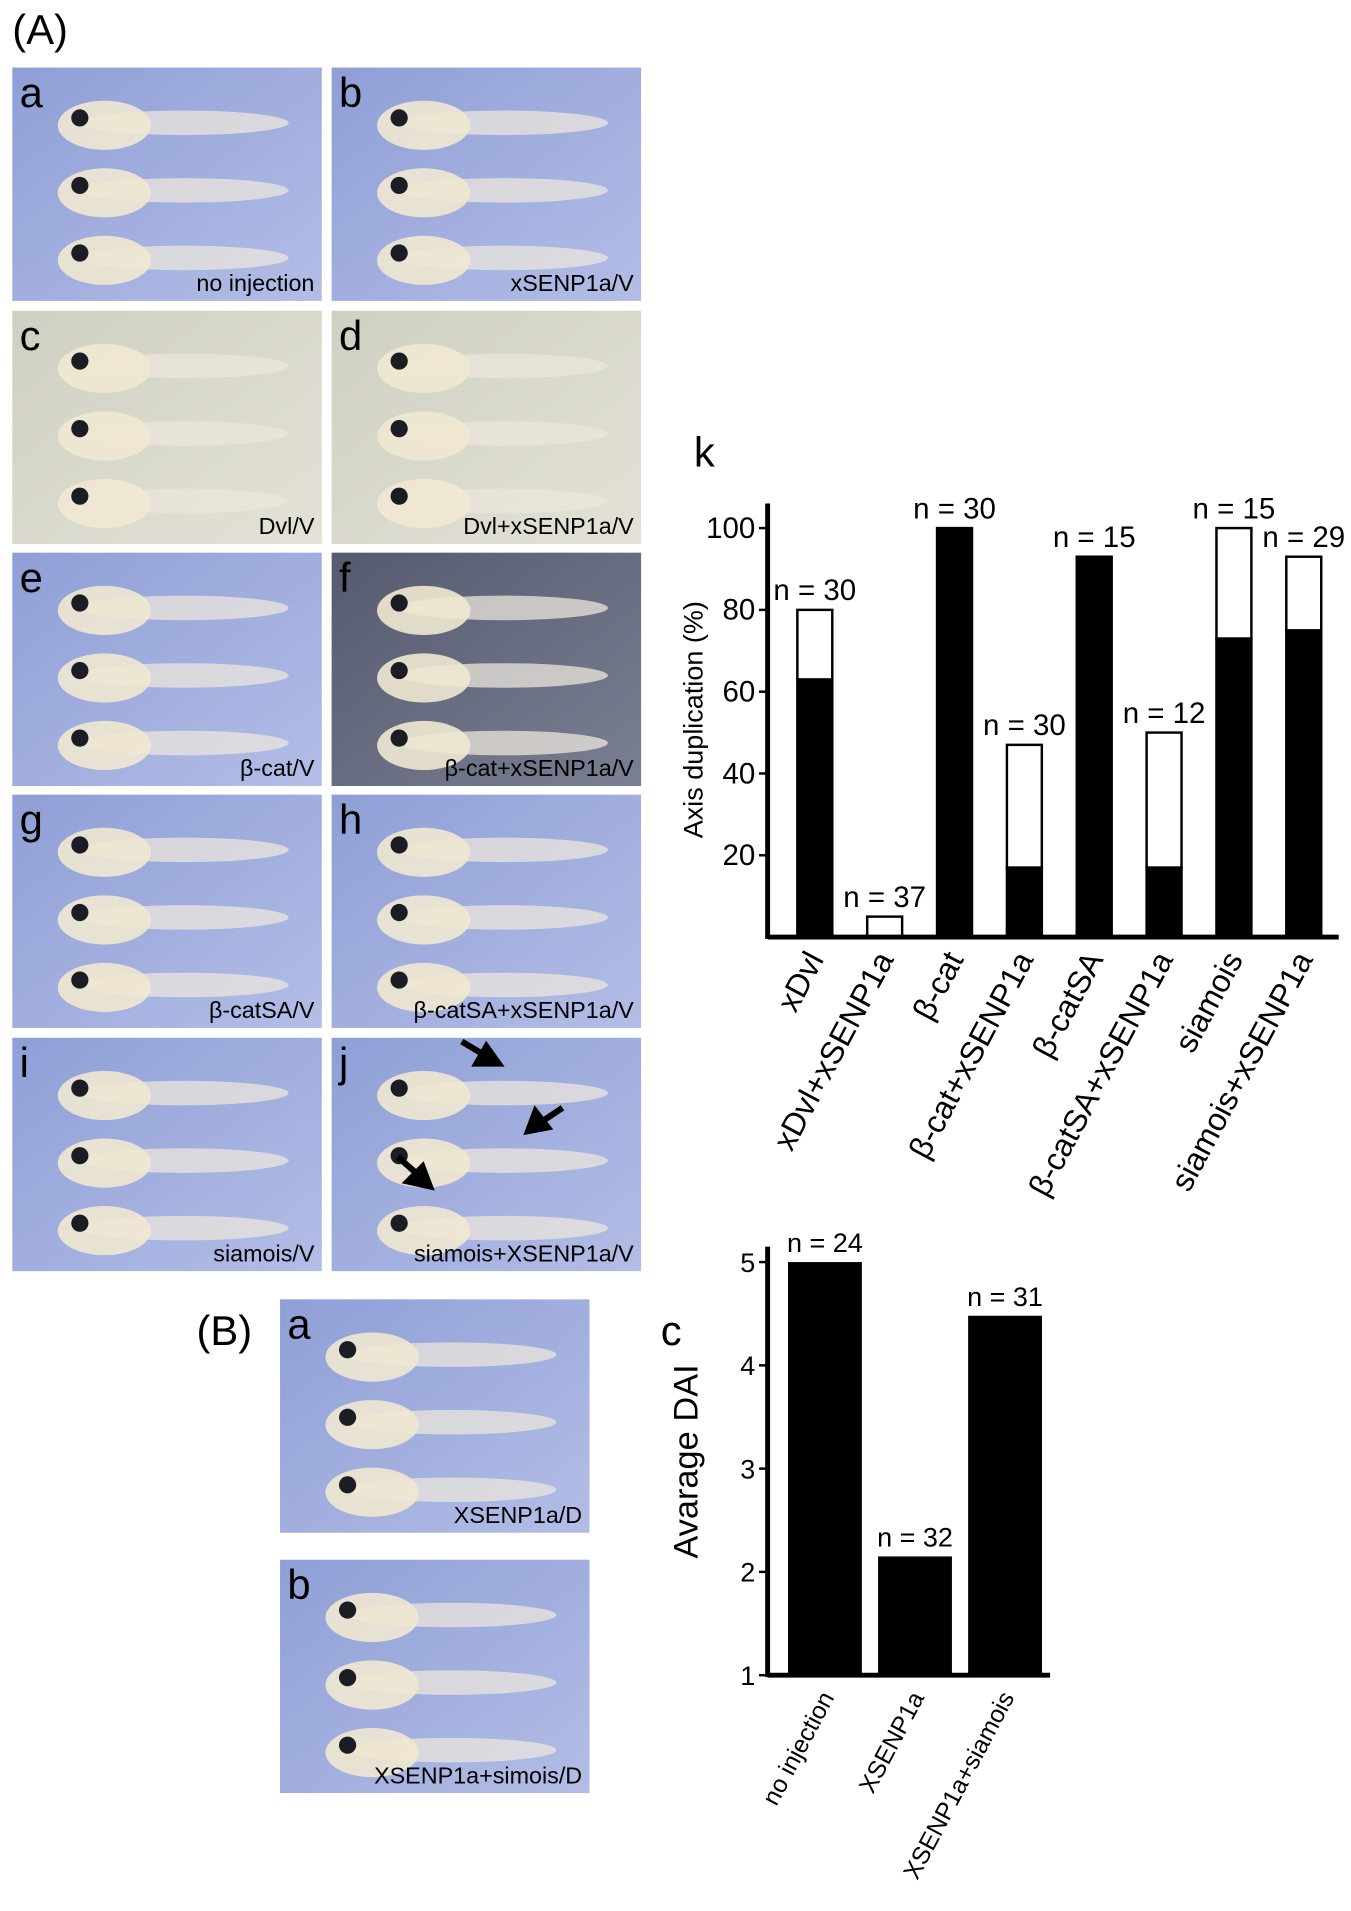  Describe the element at coordinates (167, 669) in the screenshot. I see `photo: e β-cat/V` at that location.